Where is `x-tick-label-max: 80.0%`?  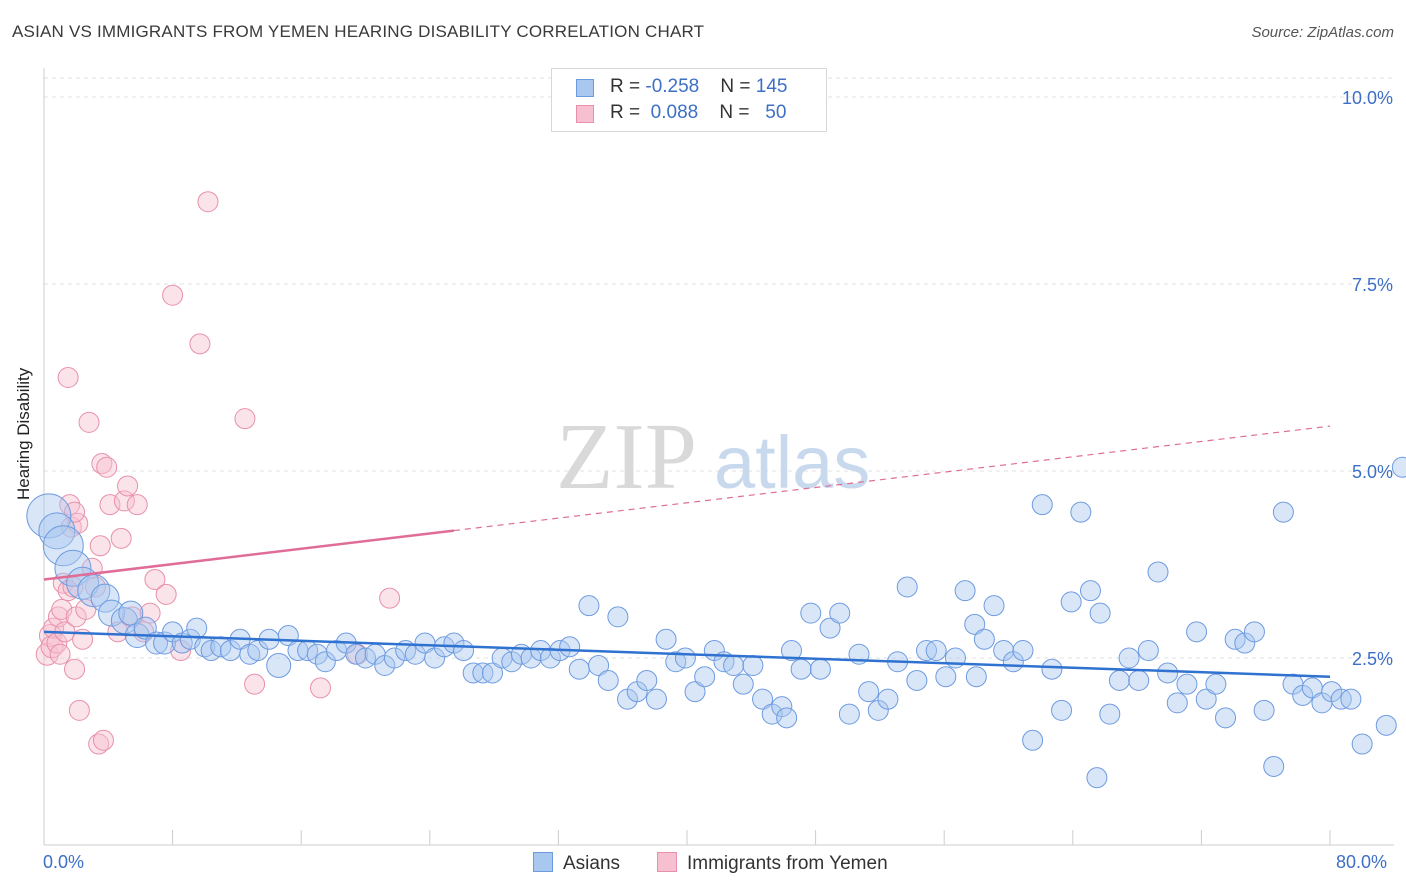 x-tick-label-max: 80.0% is located at coordinates (1362, 862).